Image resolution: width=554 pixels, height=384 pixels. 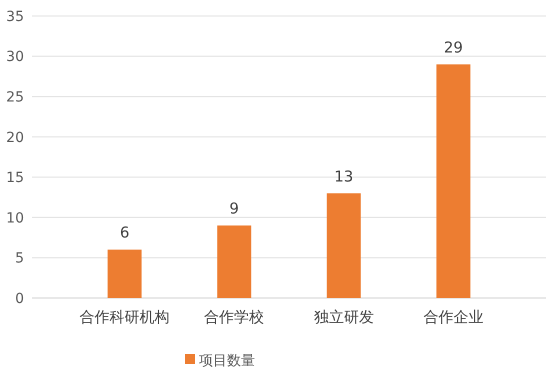 What do you see at coordinates (227, 360) in the screenshot?
I see `legend-label: 项目数量` at bounding box center [227, 360].